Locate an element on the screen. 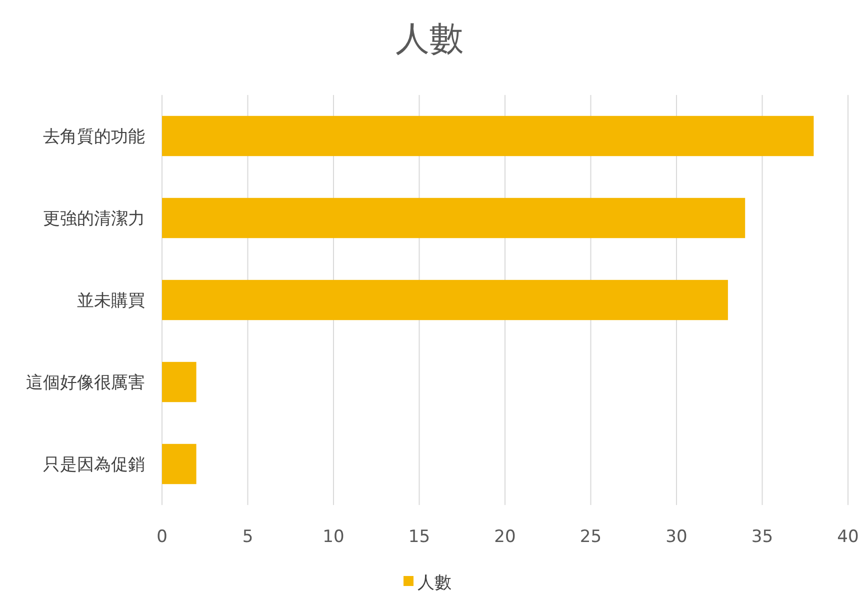  x-tick-label: 20 is located at coordinates (505, 537).